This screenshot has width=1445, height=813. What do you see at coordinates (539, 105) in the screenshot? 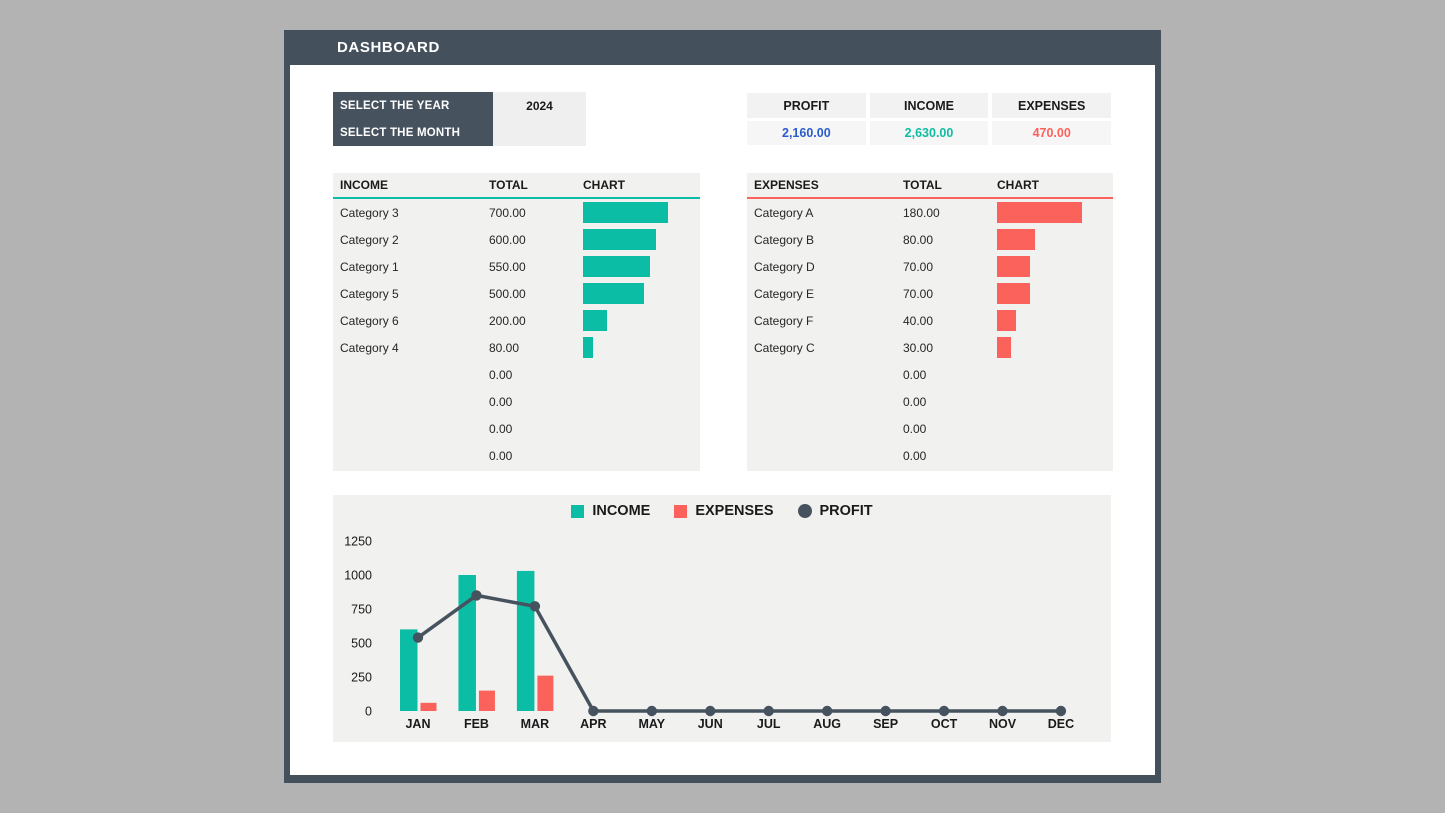
I see `year-select: 2024` at bounding box center [539, 105].